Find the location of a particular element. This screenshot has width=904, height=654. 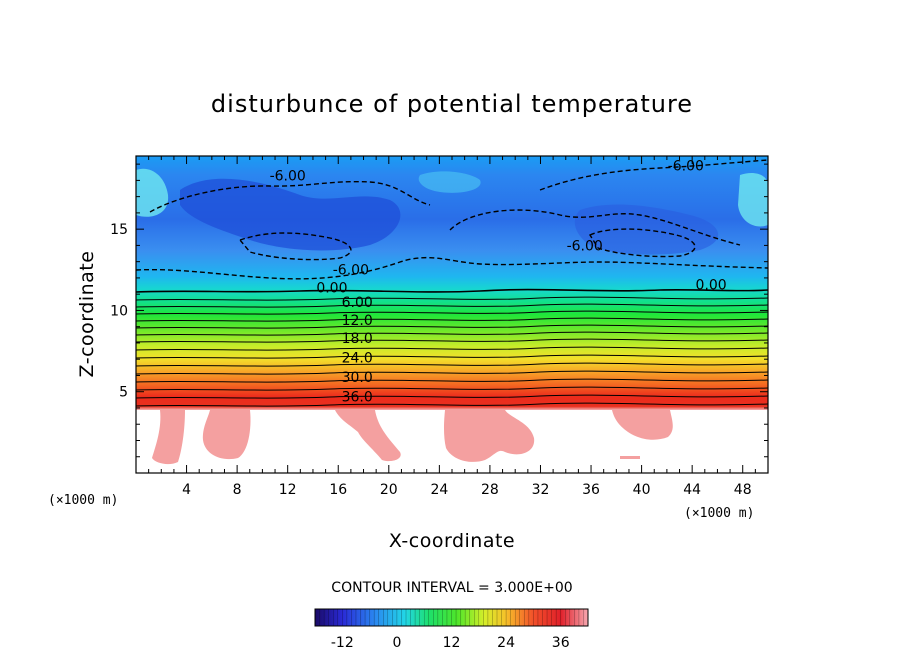

x-tick-label: 8 is located at coordinates (237, 490).